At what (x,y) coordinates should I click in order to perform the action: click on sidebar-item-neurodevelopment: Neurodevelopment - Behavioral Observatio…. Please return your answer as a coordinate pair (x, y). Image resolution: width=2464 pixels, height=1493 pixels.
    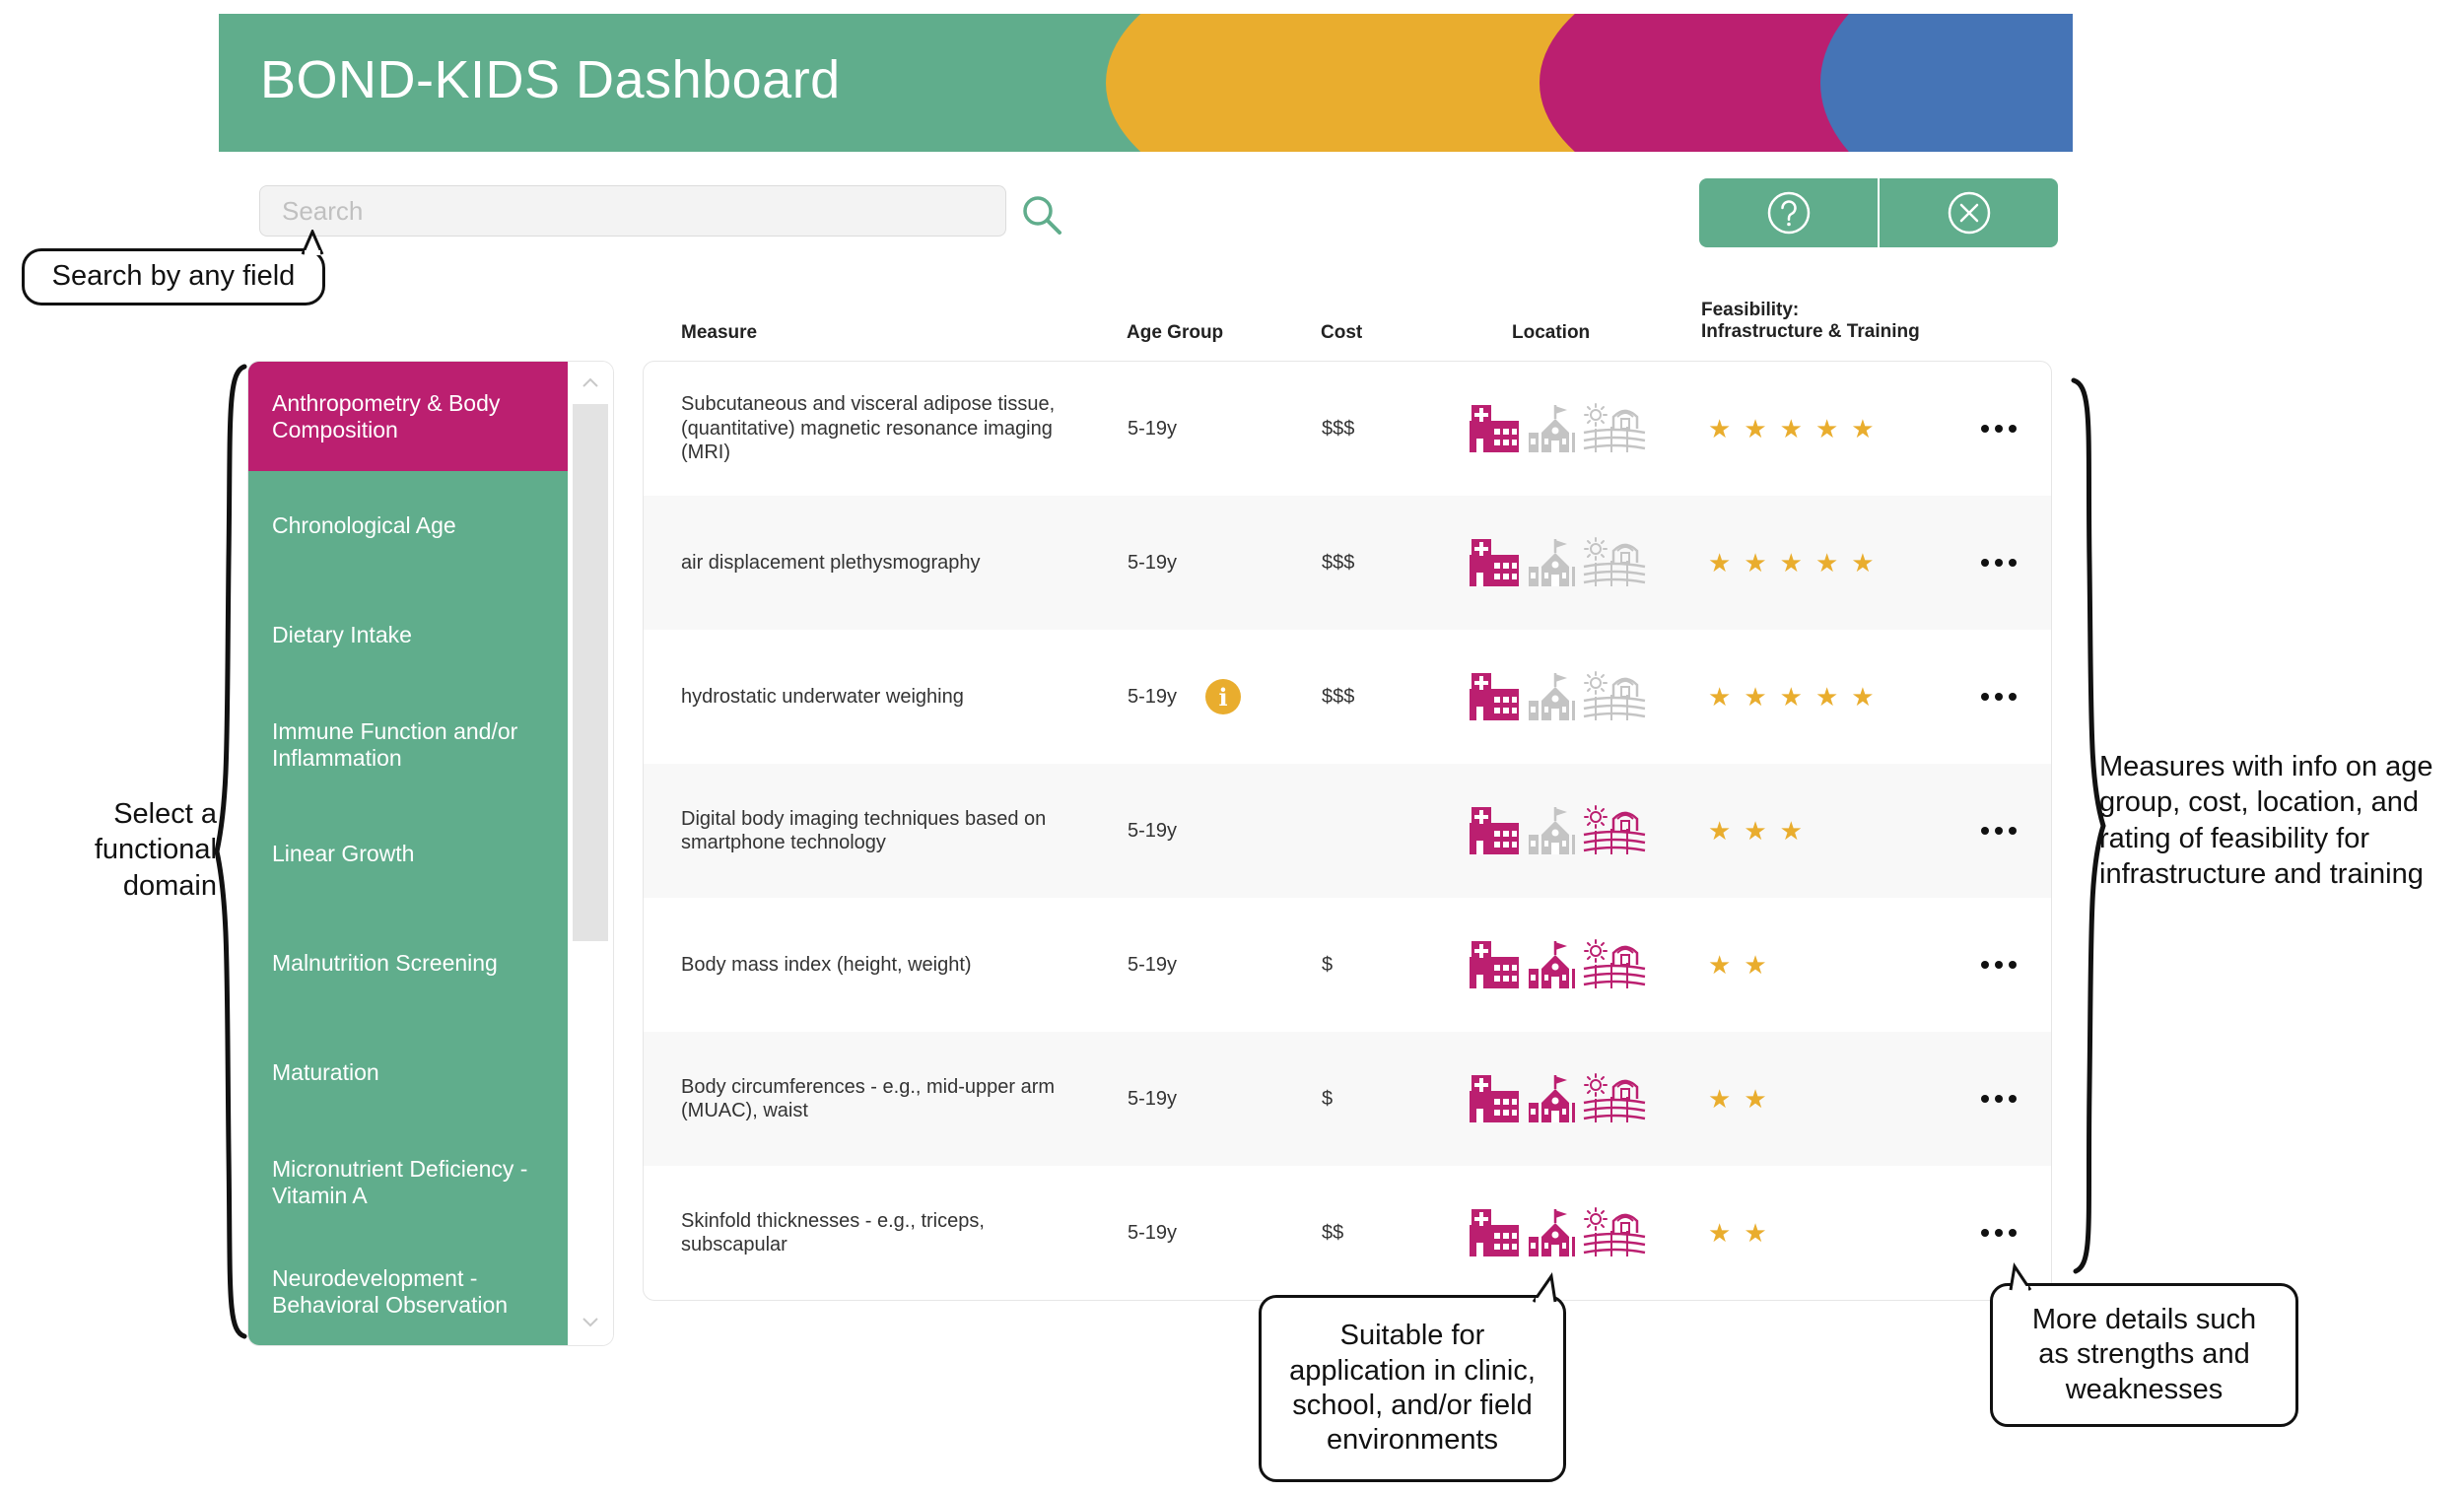
    Looking at the image, I should click on (408, 1291).